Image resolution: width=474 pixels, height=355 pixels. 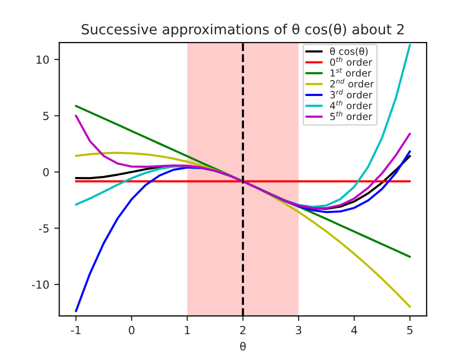 I want to click on y-tick-label: -10, so click(x=40, y=284).